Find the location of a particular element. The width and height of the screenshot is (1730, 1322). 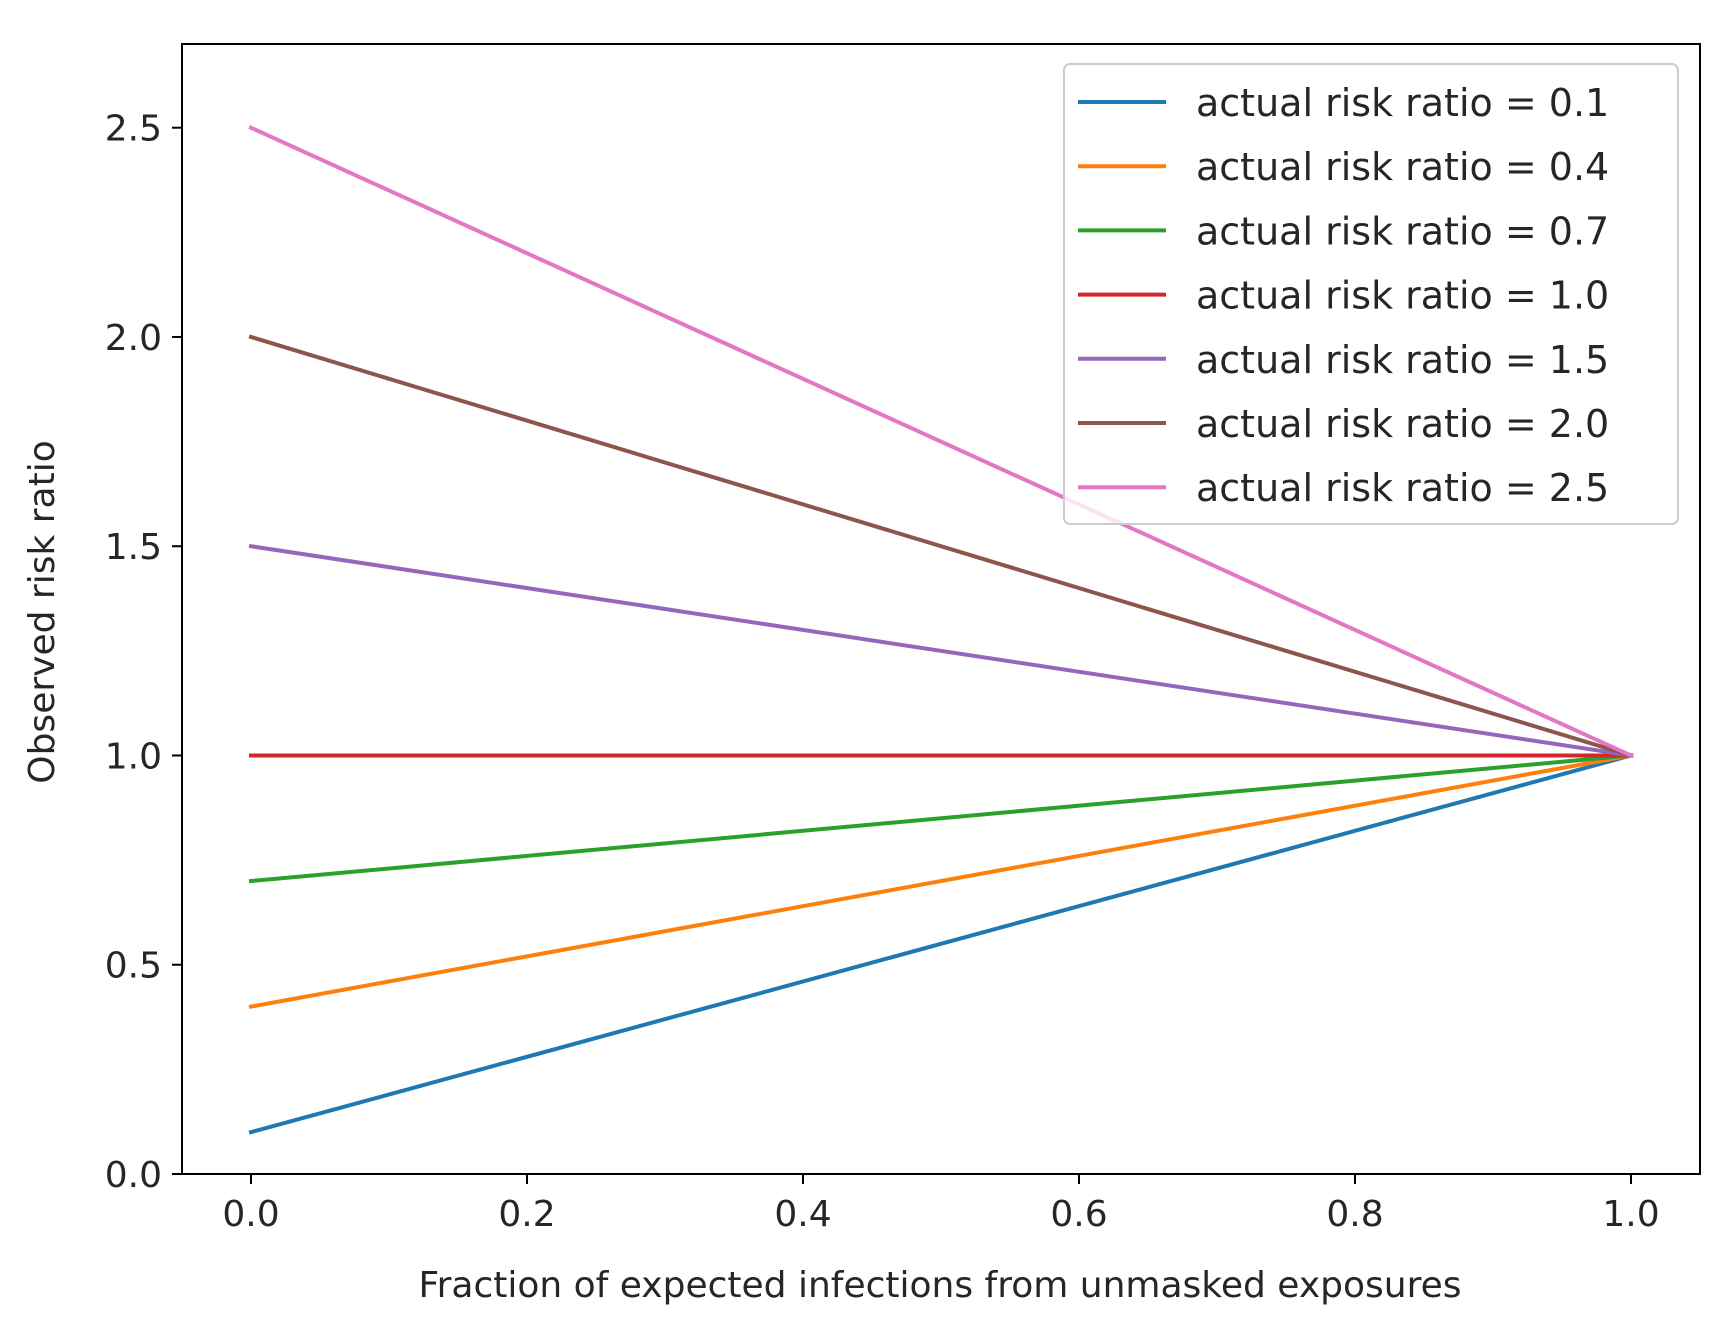

legend-label-4: actual risk ratio = 1.5 is located at coordinates (1402, 360).